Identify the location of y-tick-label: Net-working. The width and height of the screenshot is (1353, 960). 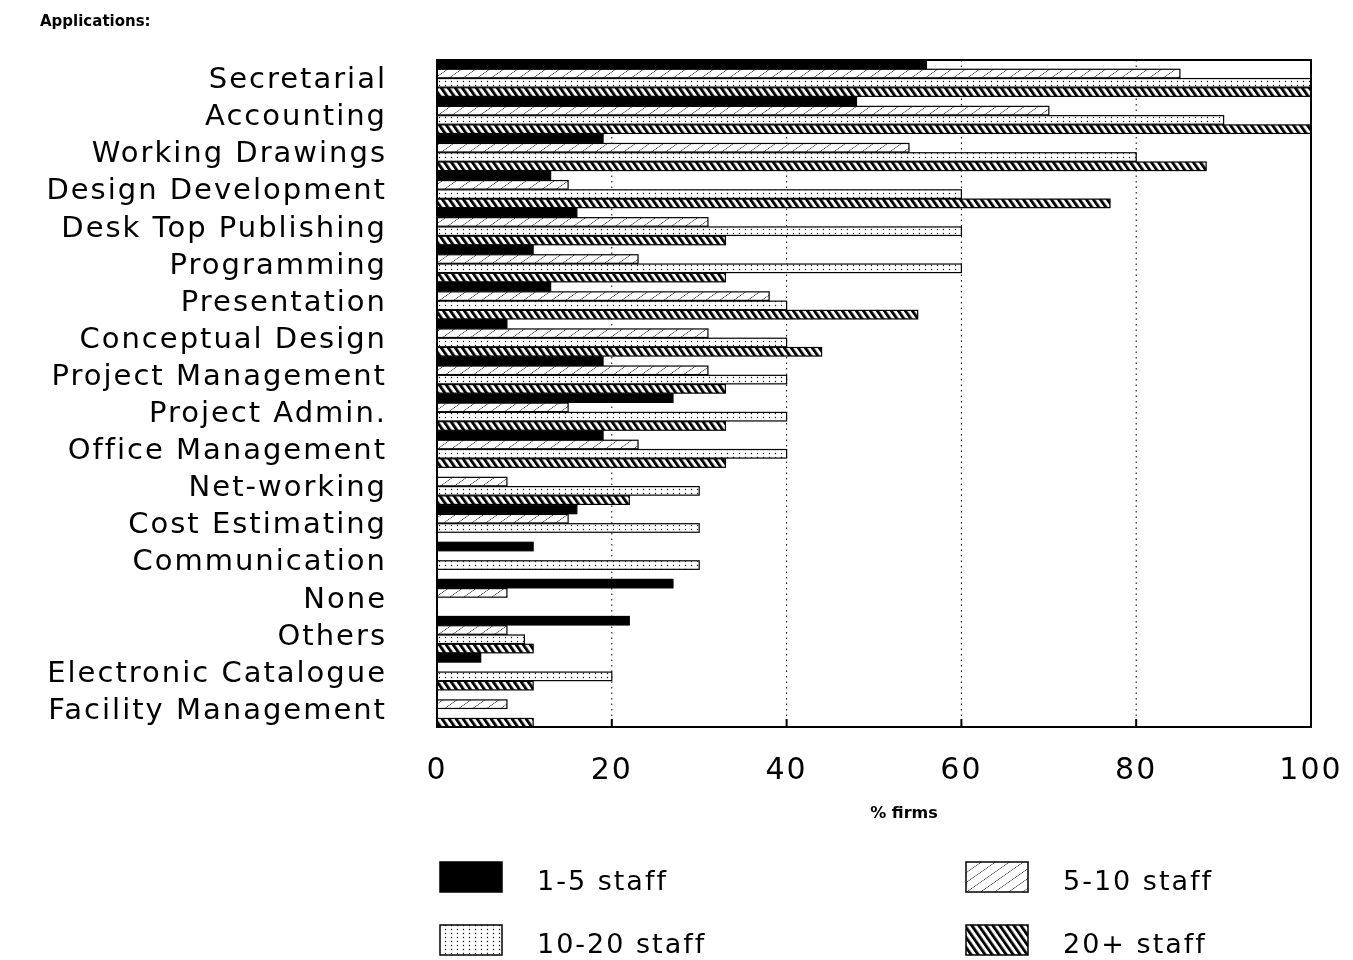
(287, 486).